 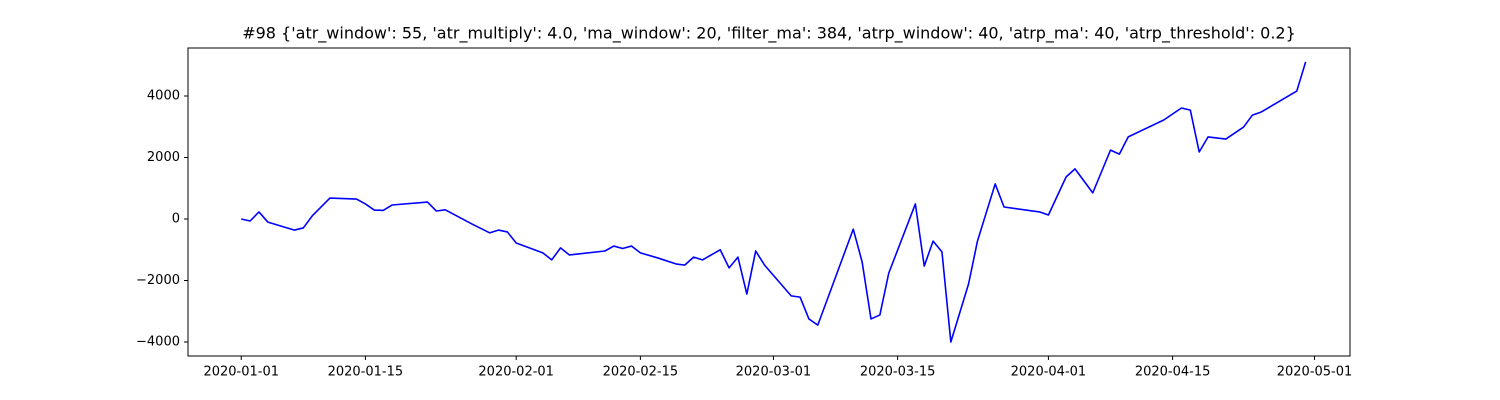 I want to click on x-tick-label: 2020-02-01, so click(x=516, y=372).